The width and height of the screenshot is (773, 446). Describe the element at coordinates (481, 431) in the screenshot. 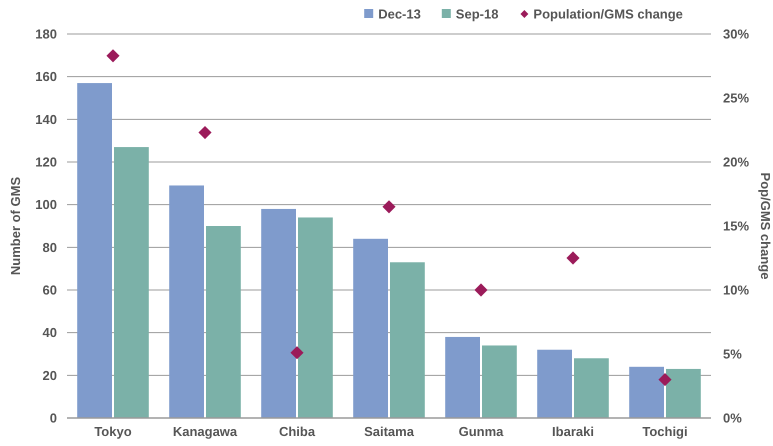

I see `x-tick-label: Gunma` at that location.